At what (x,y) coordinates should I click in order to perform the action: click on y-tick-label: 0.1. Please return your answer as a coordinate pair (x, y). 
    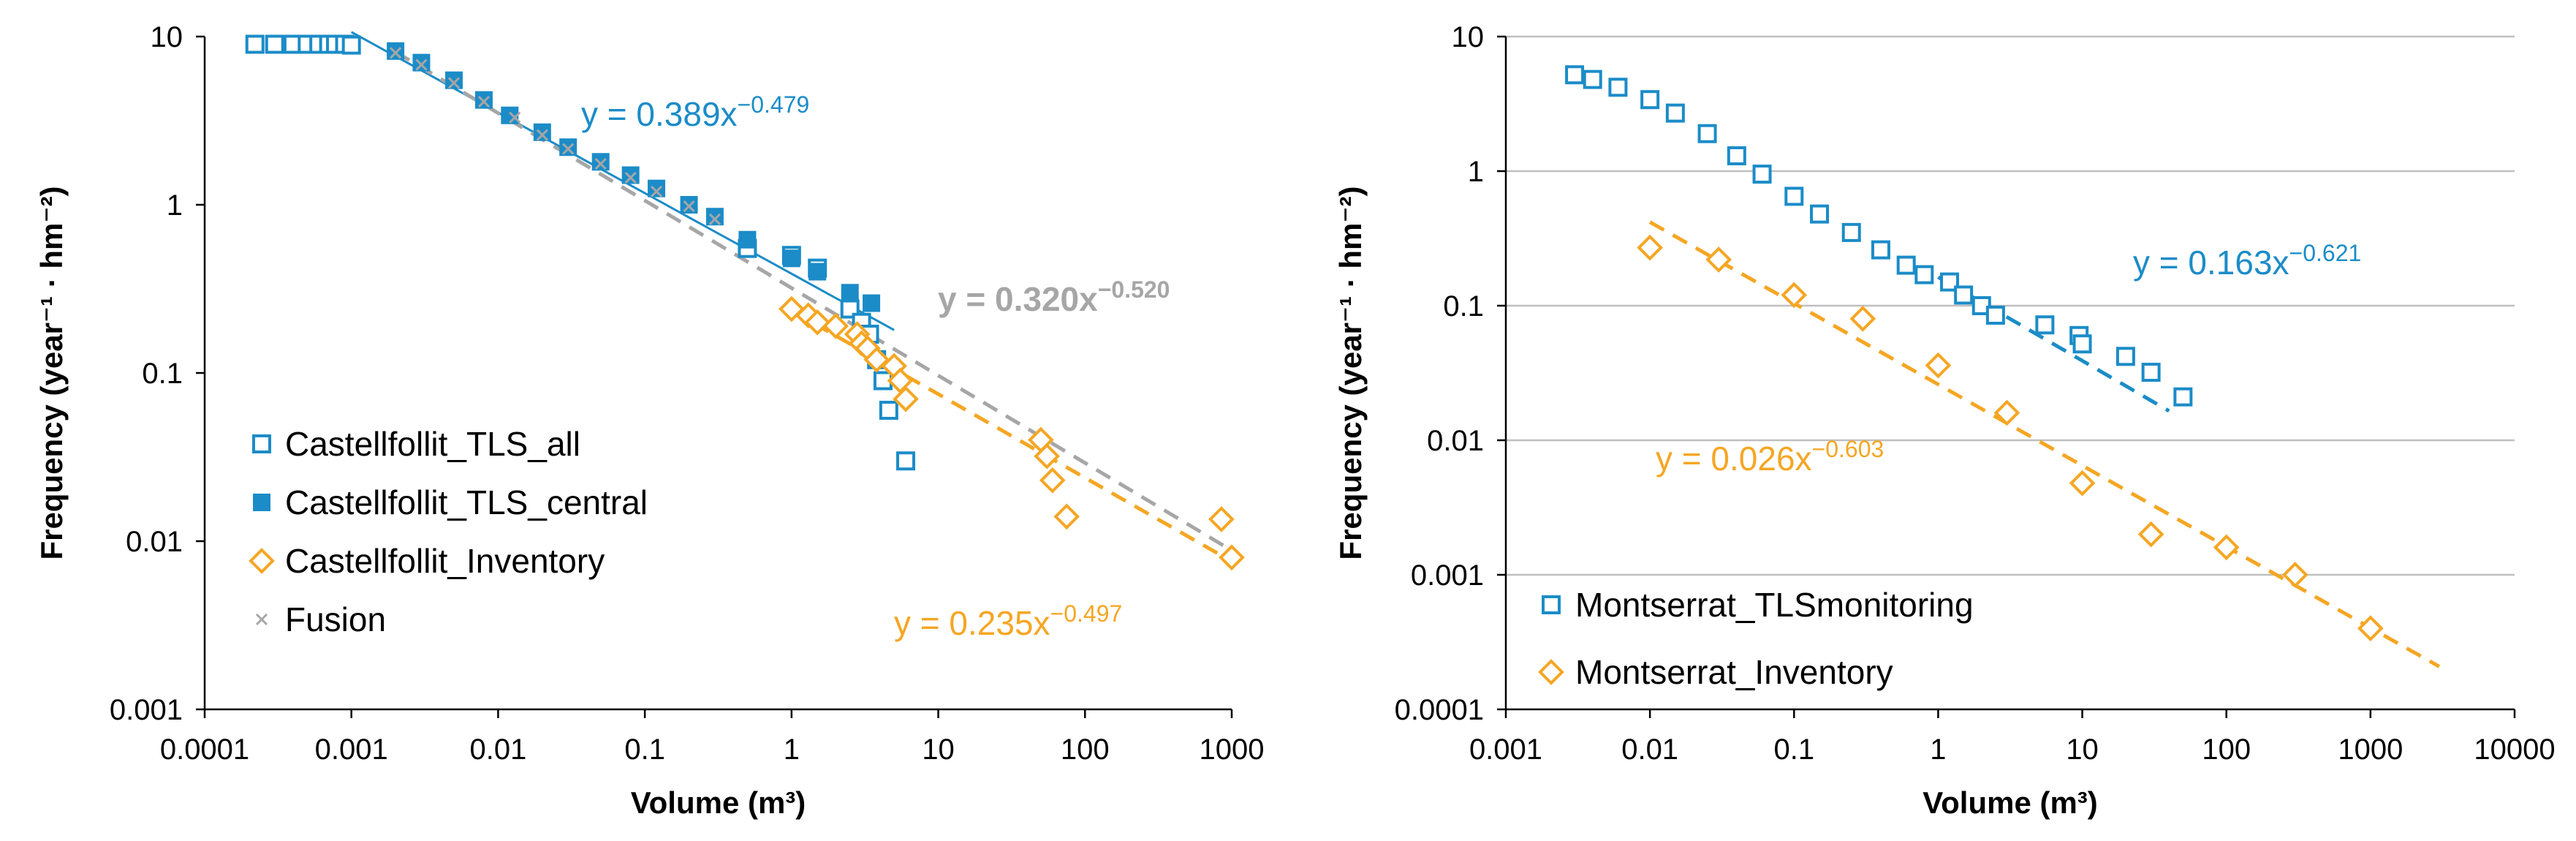
    Looking at the image, I should click on (1463, 306).